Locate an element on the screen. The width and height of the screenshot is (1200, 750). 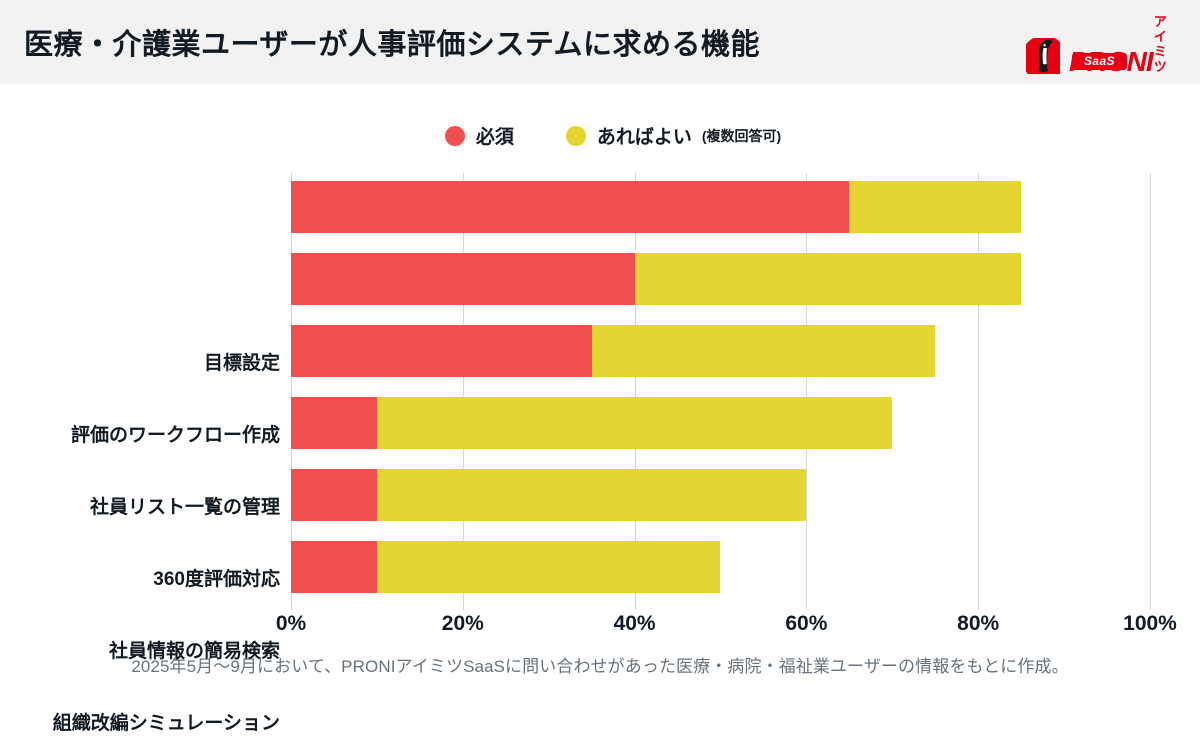
value-axis: 0% 20% 40% 60% 80% 100% is located at coordinates (600, 626).